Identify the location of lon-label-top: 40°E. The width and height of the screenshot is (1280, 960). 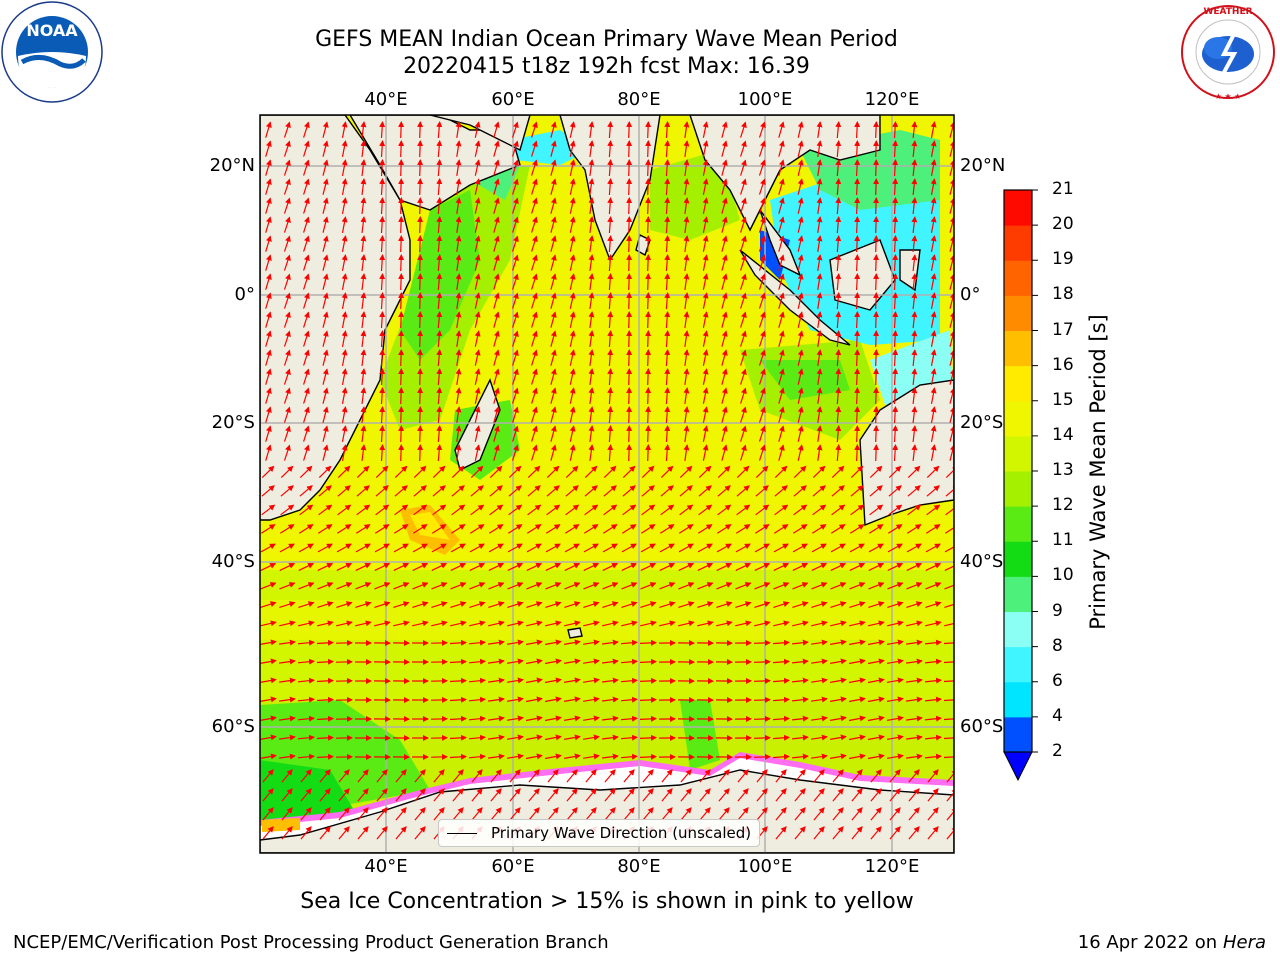
(386, 99).